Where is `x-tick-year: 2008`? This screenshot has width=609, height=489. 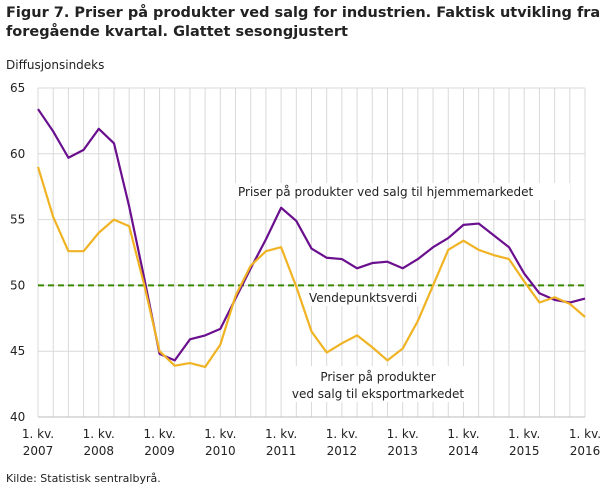 x-tick-year: 2008 is located at coordinates (99, 451).